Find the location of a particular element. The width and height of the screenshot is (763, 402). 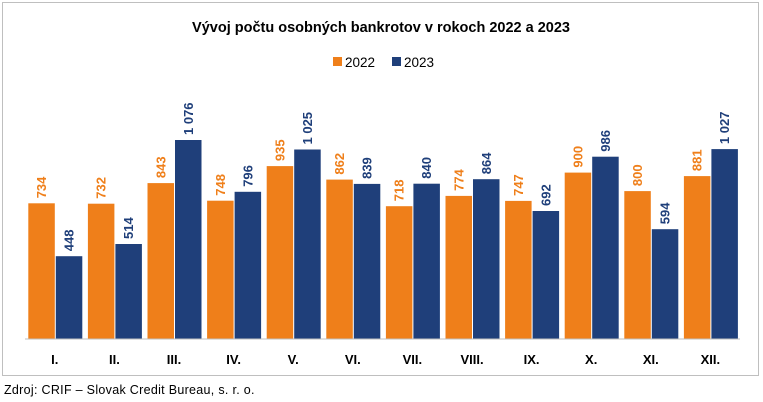

data-label-2023-6: 839 is located at coordinates (367, 168).